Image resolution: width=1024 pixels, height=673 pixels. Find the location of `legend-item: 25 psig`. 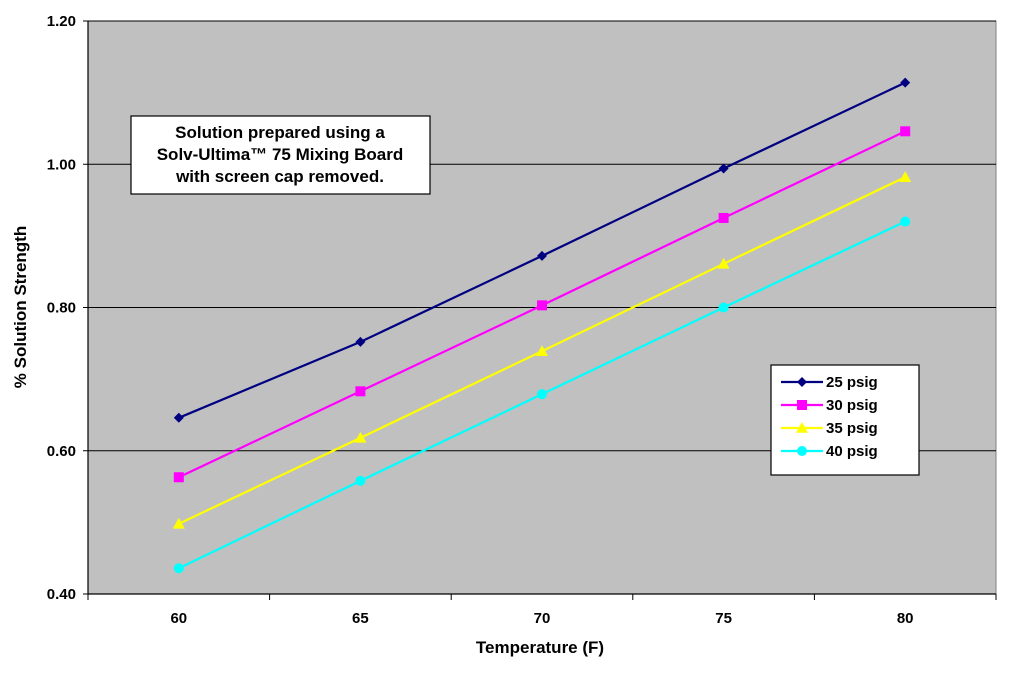

legend-item: 25 psig is located at coordinates (829, 382).